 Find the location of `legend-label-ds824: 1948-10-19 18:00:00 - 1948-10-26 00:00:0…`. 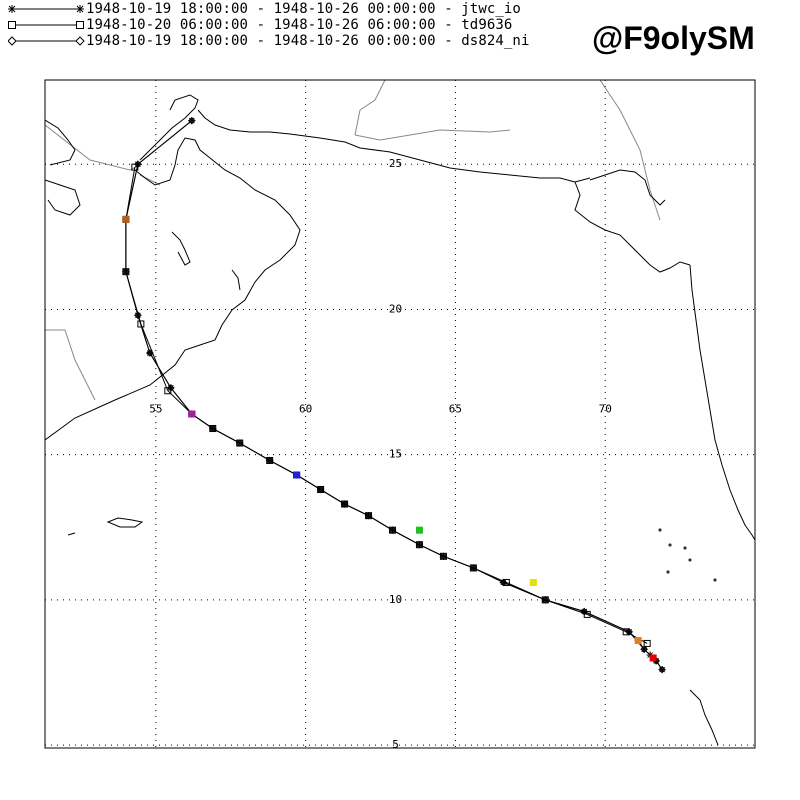

legend-label-ds824: 1948-10-19 18:00:00 - 1948-10-26 00:00:0… is located at coordinates (308, 41).